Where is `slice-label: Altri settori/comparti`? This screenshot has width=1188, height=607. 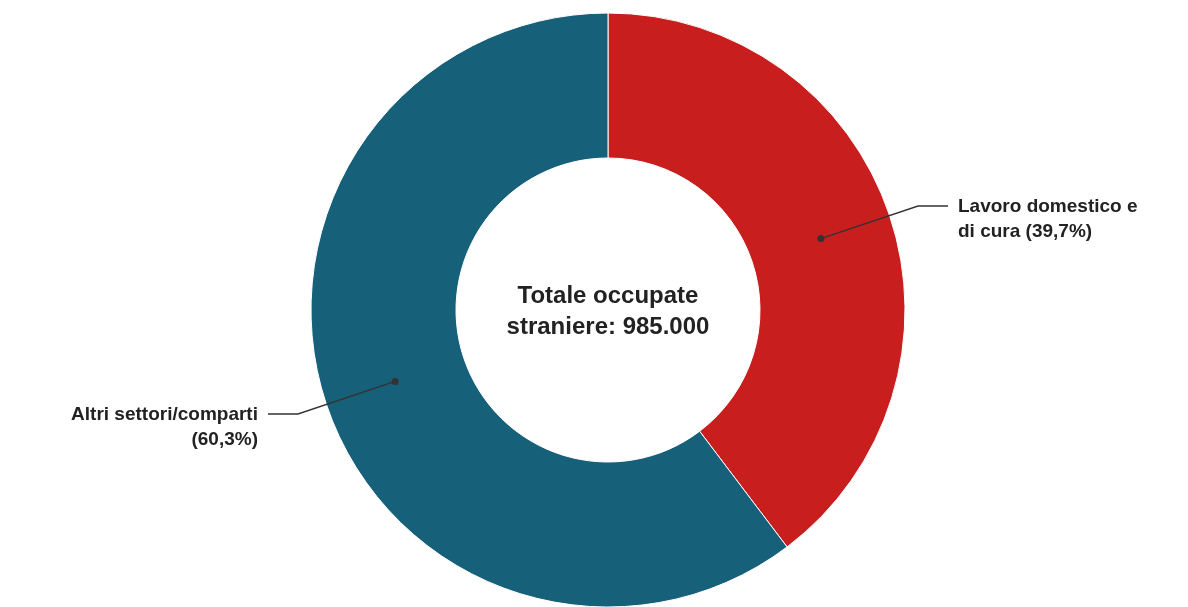
slice-label: Altri settori/comparti is located at coordinates (164, 413).